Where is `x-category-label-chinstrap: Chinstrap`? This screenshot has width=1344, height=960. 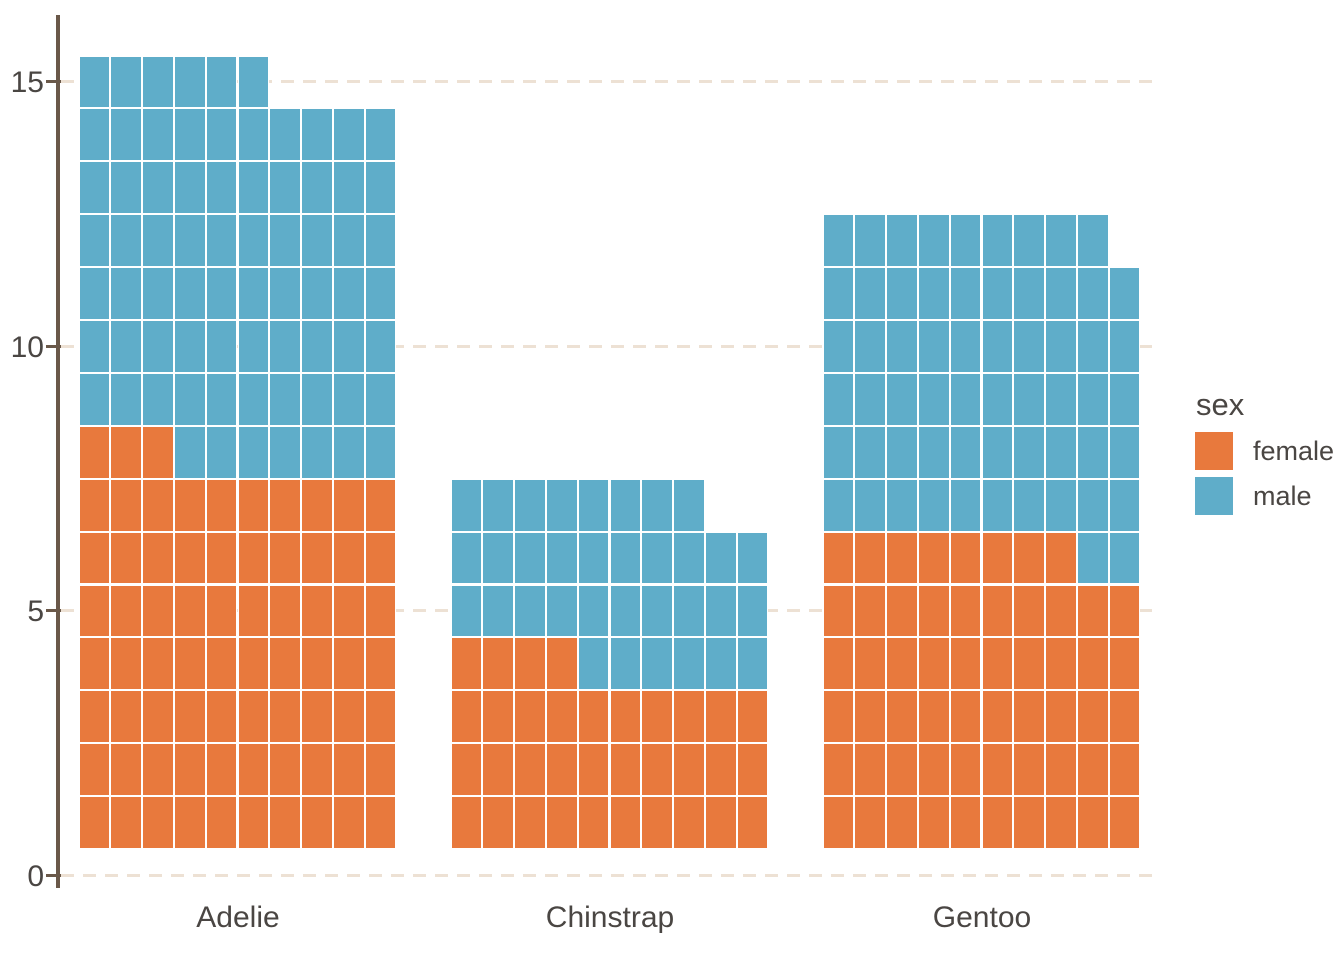
x-category-label-chinstrap: Chinstrap is located at coordinates (610, 917).